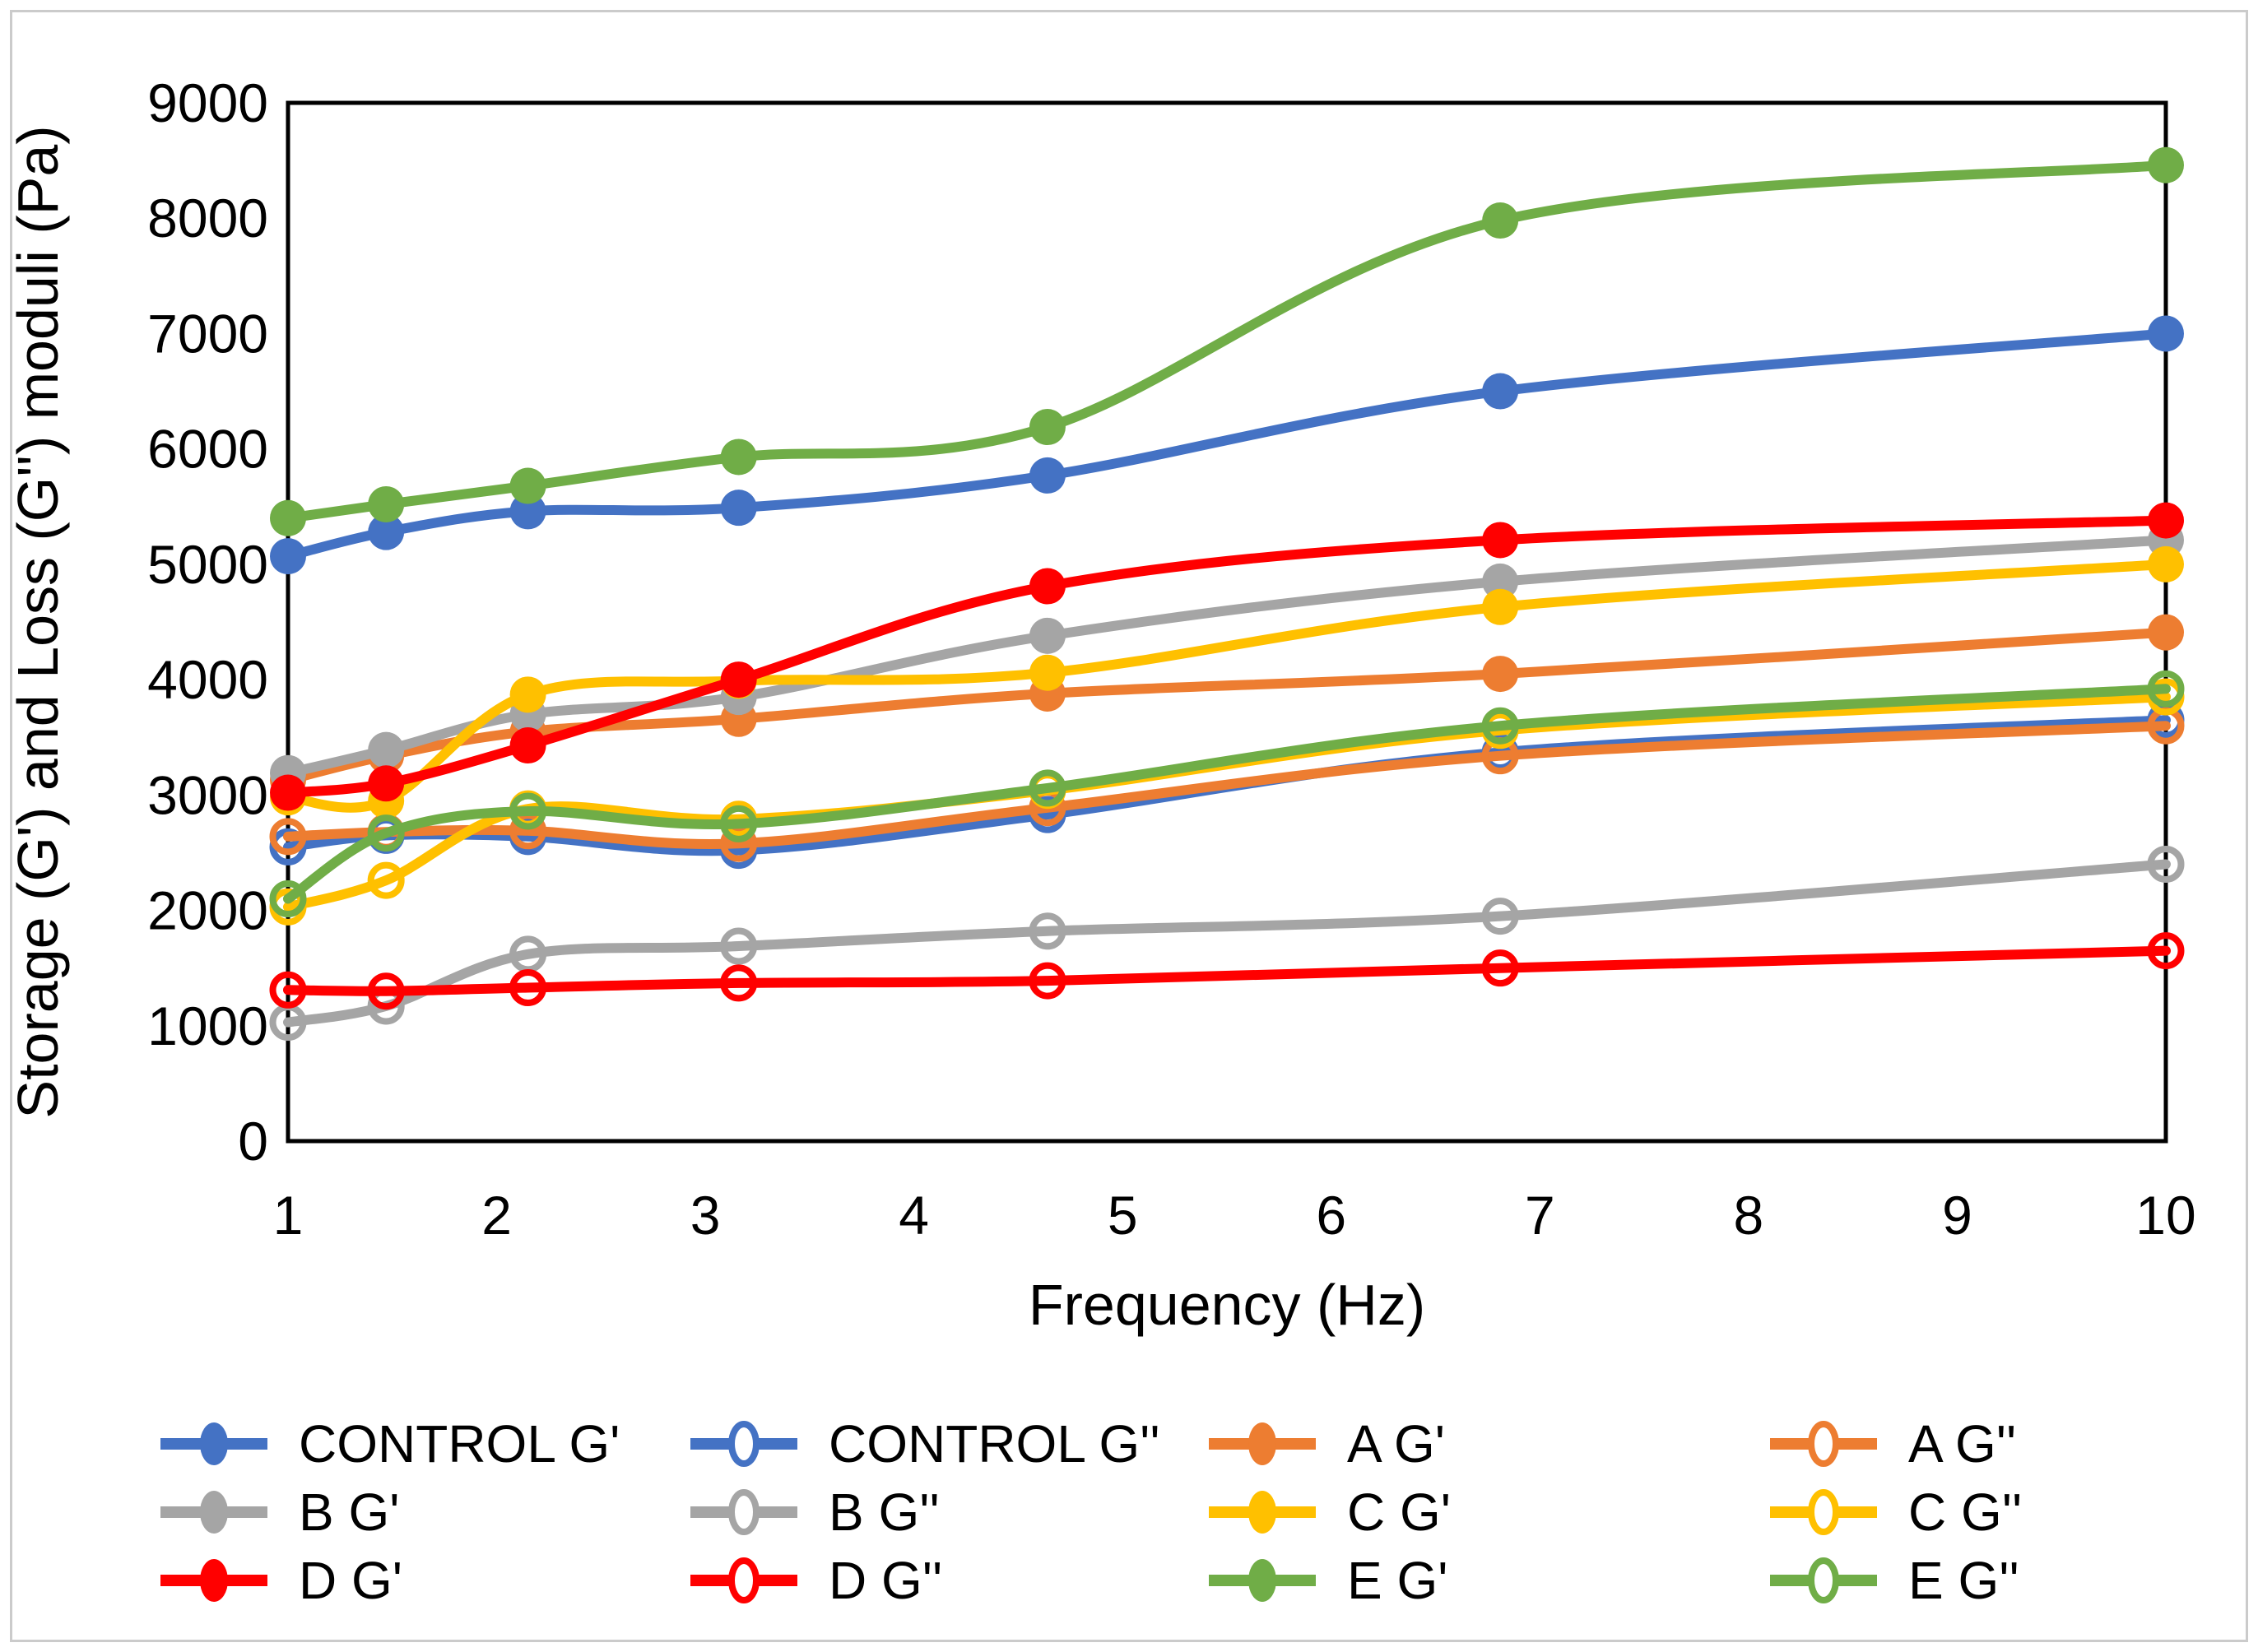 The image size is (2258, 1652). I want to click on y-tick-label: 1000, so click(208, 1026).